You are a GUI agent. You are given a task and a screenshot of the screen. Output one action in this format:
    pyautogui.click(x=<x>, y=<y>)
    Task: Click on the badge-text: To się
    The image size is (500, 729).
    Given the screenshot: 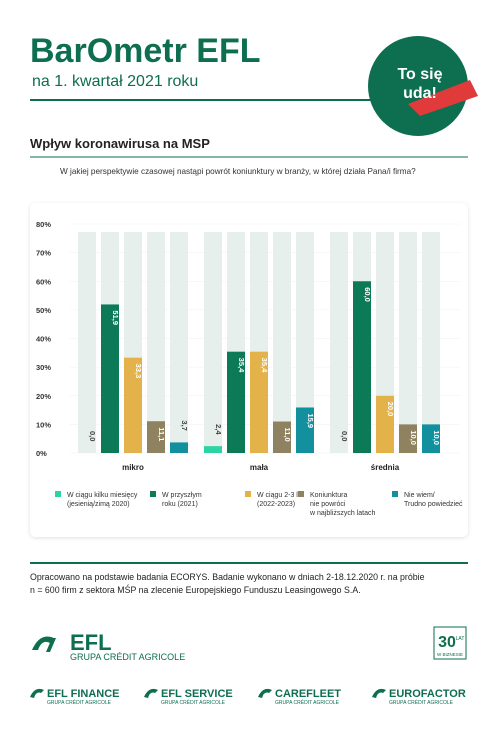 What is the action you would take?
    pyautogui.click(x=419, y=74)
    